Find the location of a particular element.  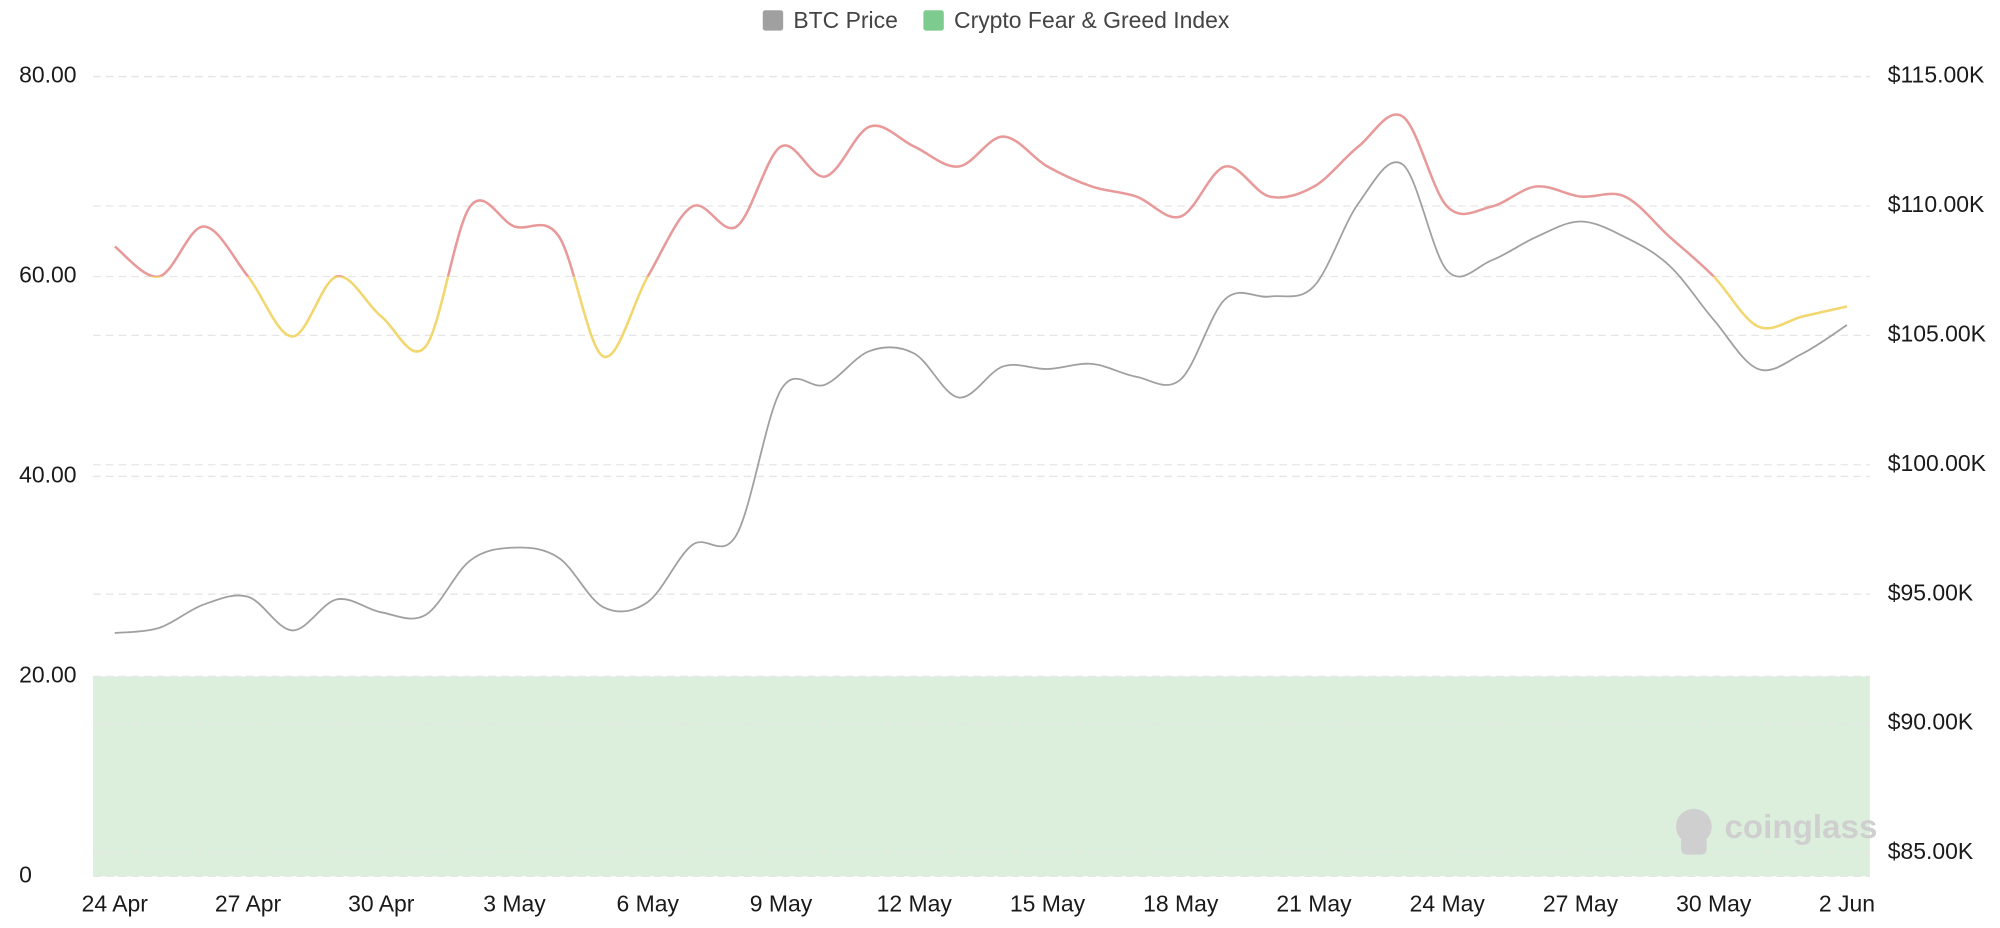

y-tick-label: 40.00 is located at coordinates (47, 474).